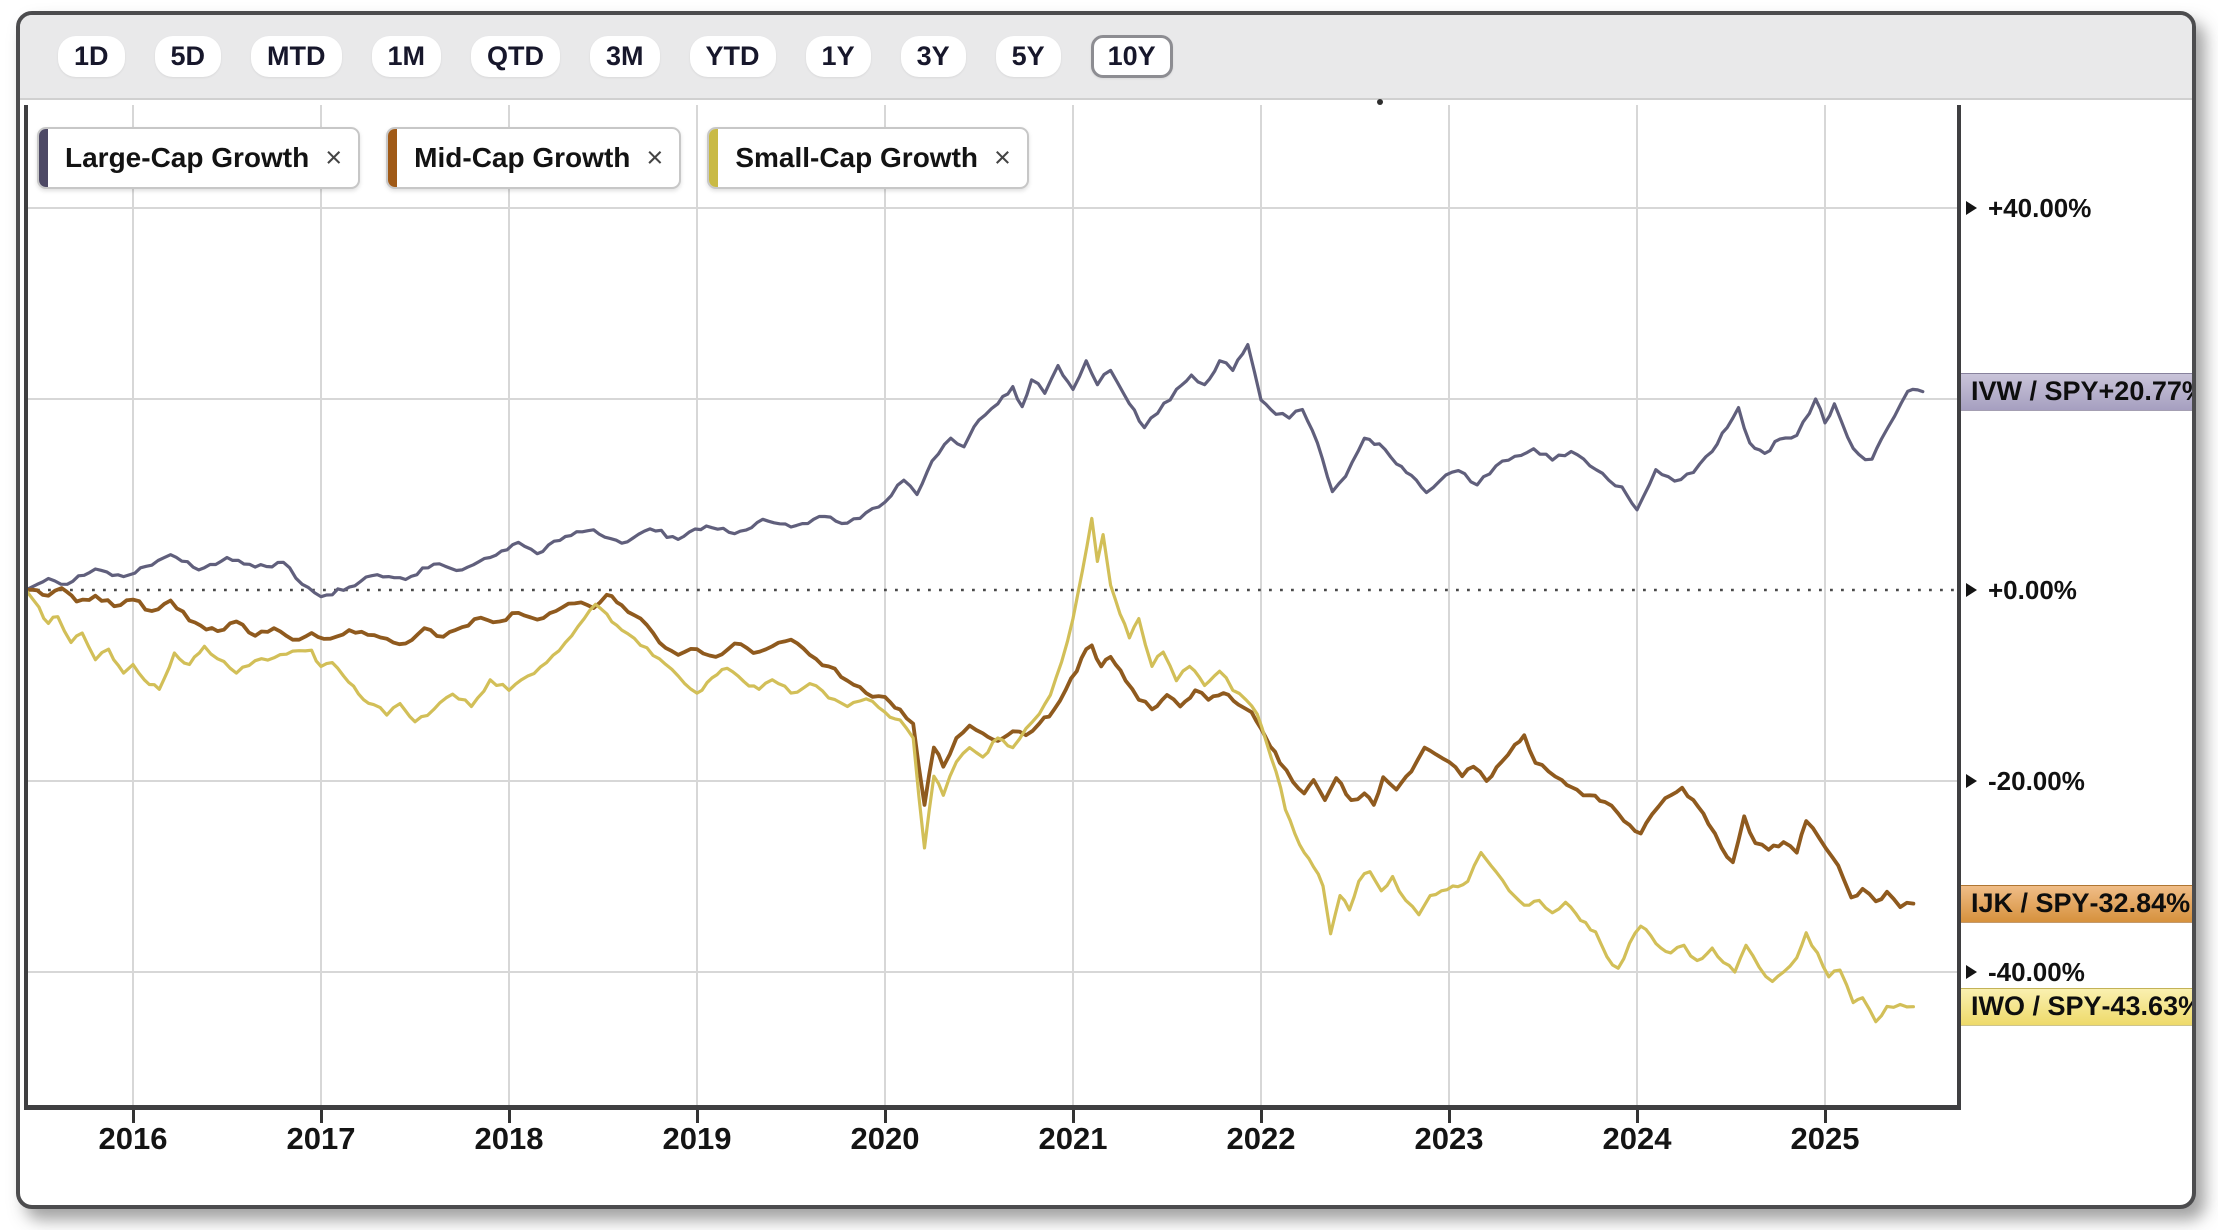  Describe the element at coordinates (522, 157) in the screenshot. I see `legend-chip-label: Mid-Cap Growth` at that location.